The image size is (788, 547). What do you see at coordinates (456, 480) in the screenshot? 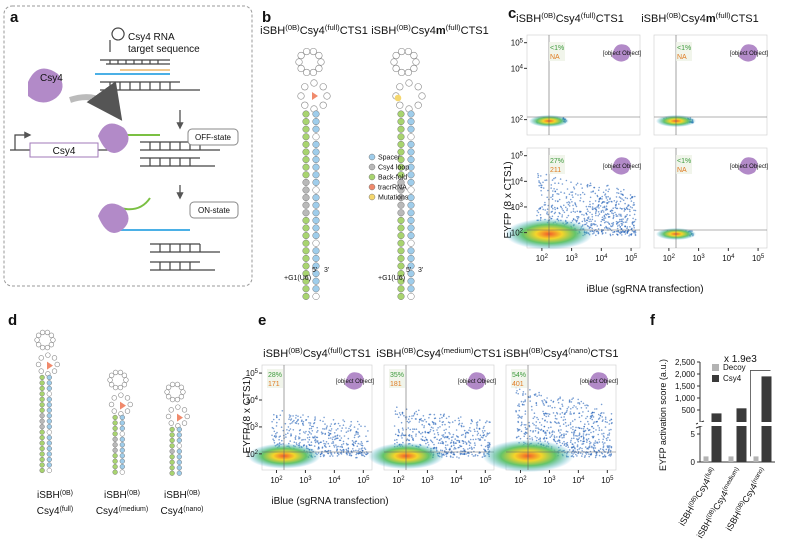
I see `tick-label: 104` at bounding box center [456, 480].